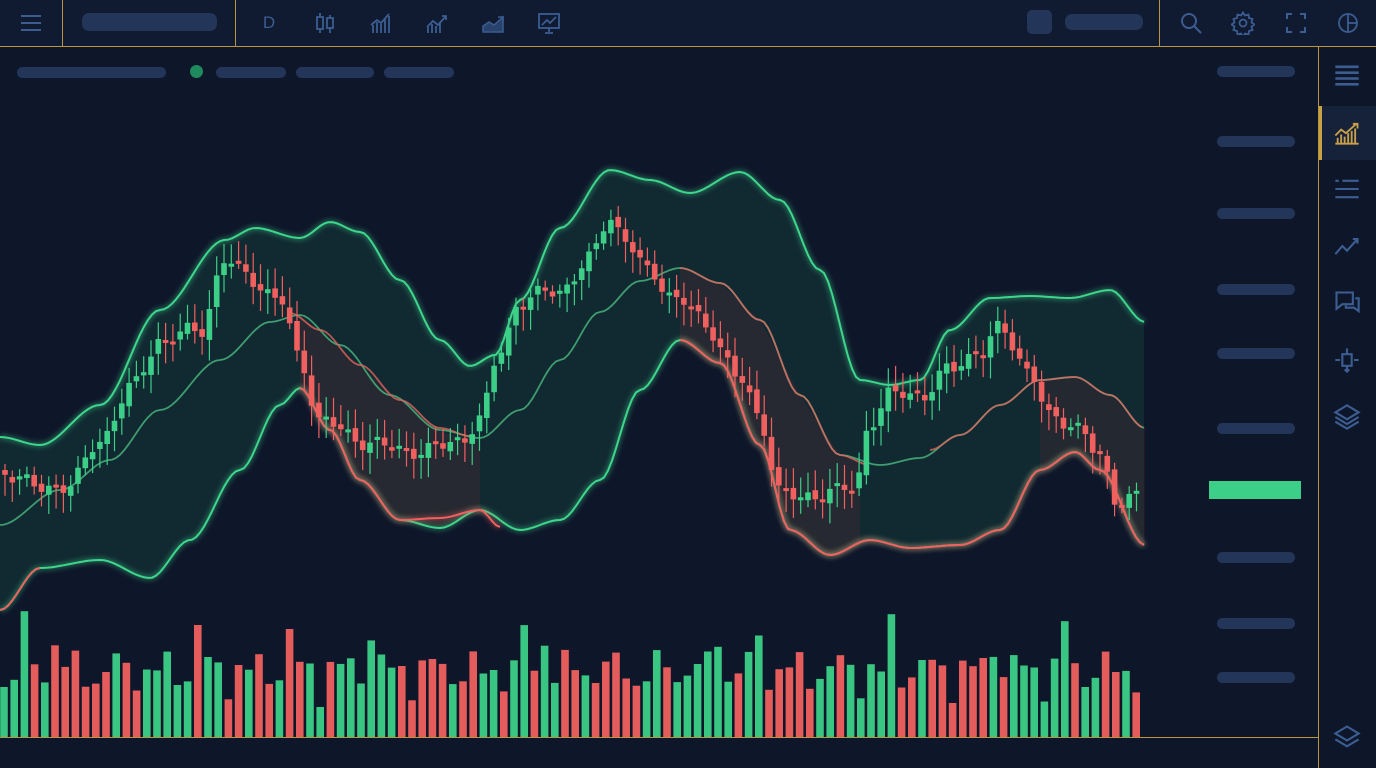  I want to click on settings-icon, so click(1243, 23).